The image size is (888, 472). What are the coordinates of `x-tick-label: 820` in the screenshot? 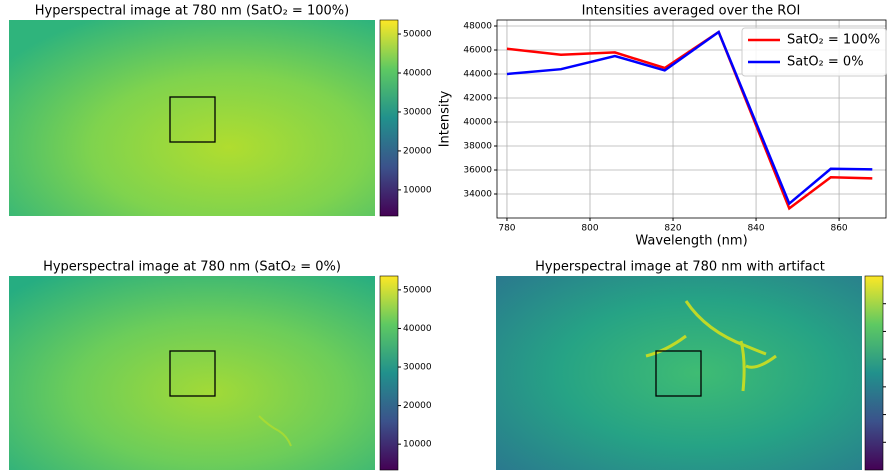 It's located at (672, 229).